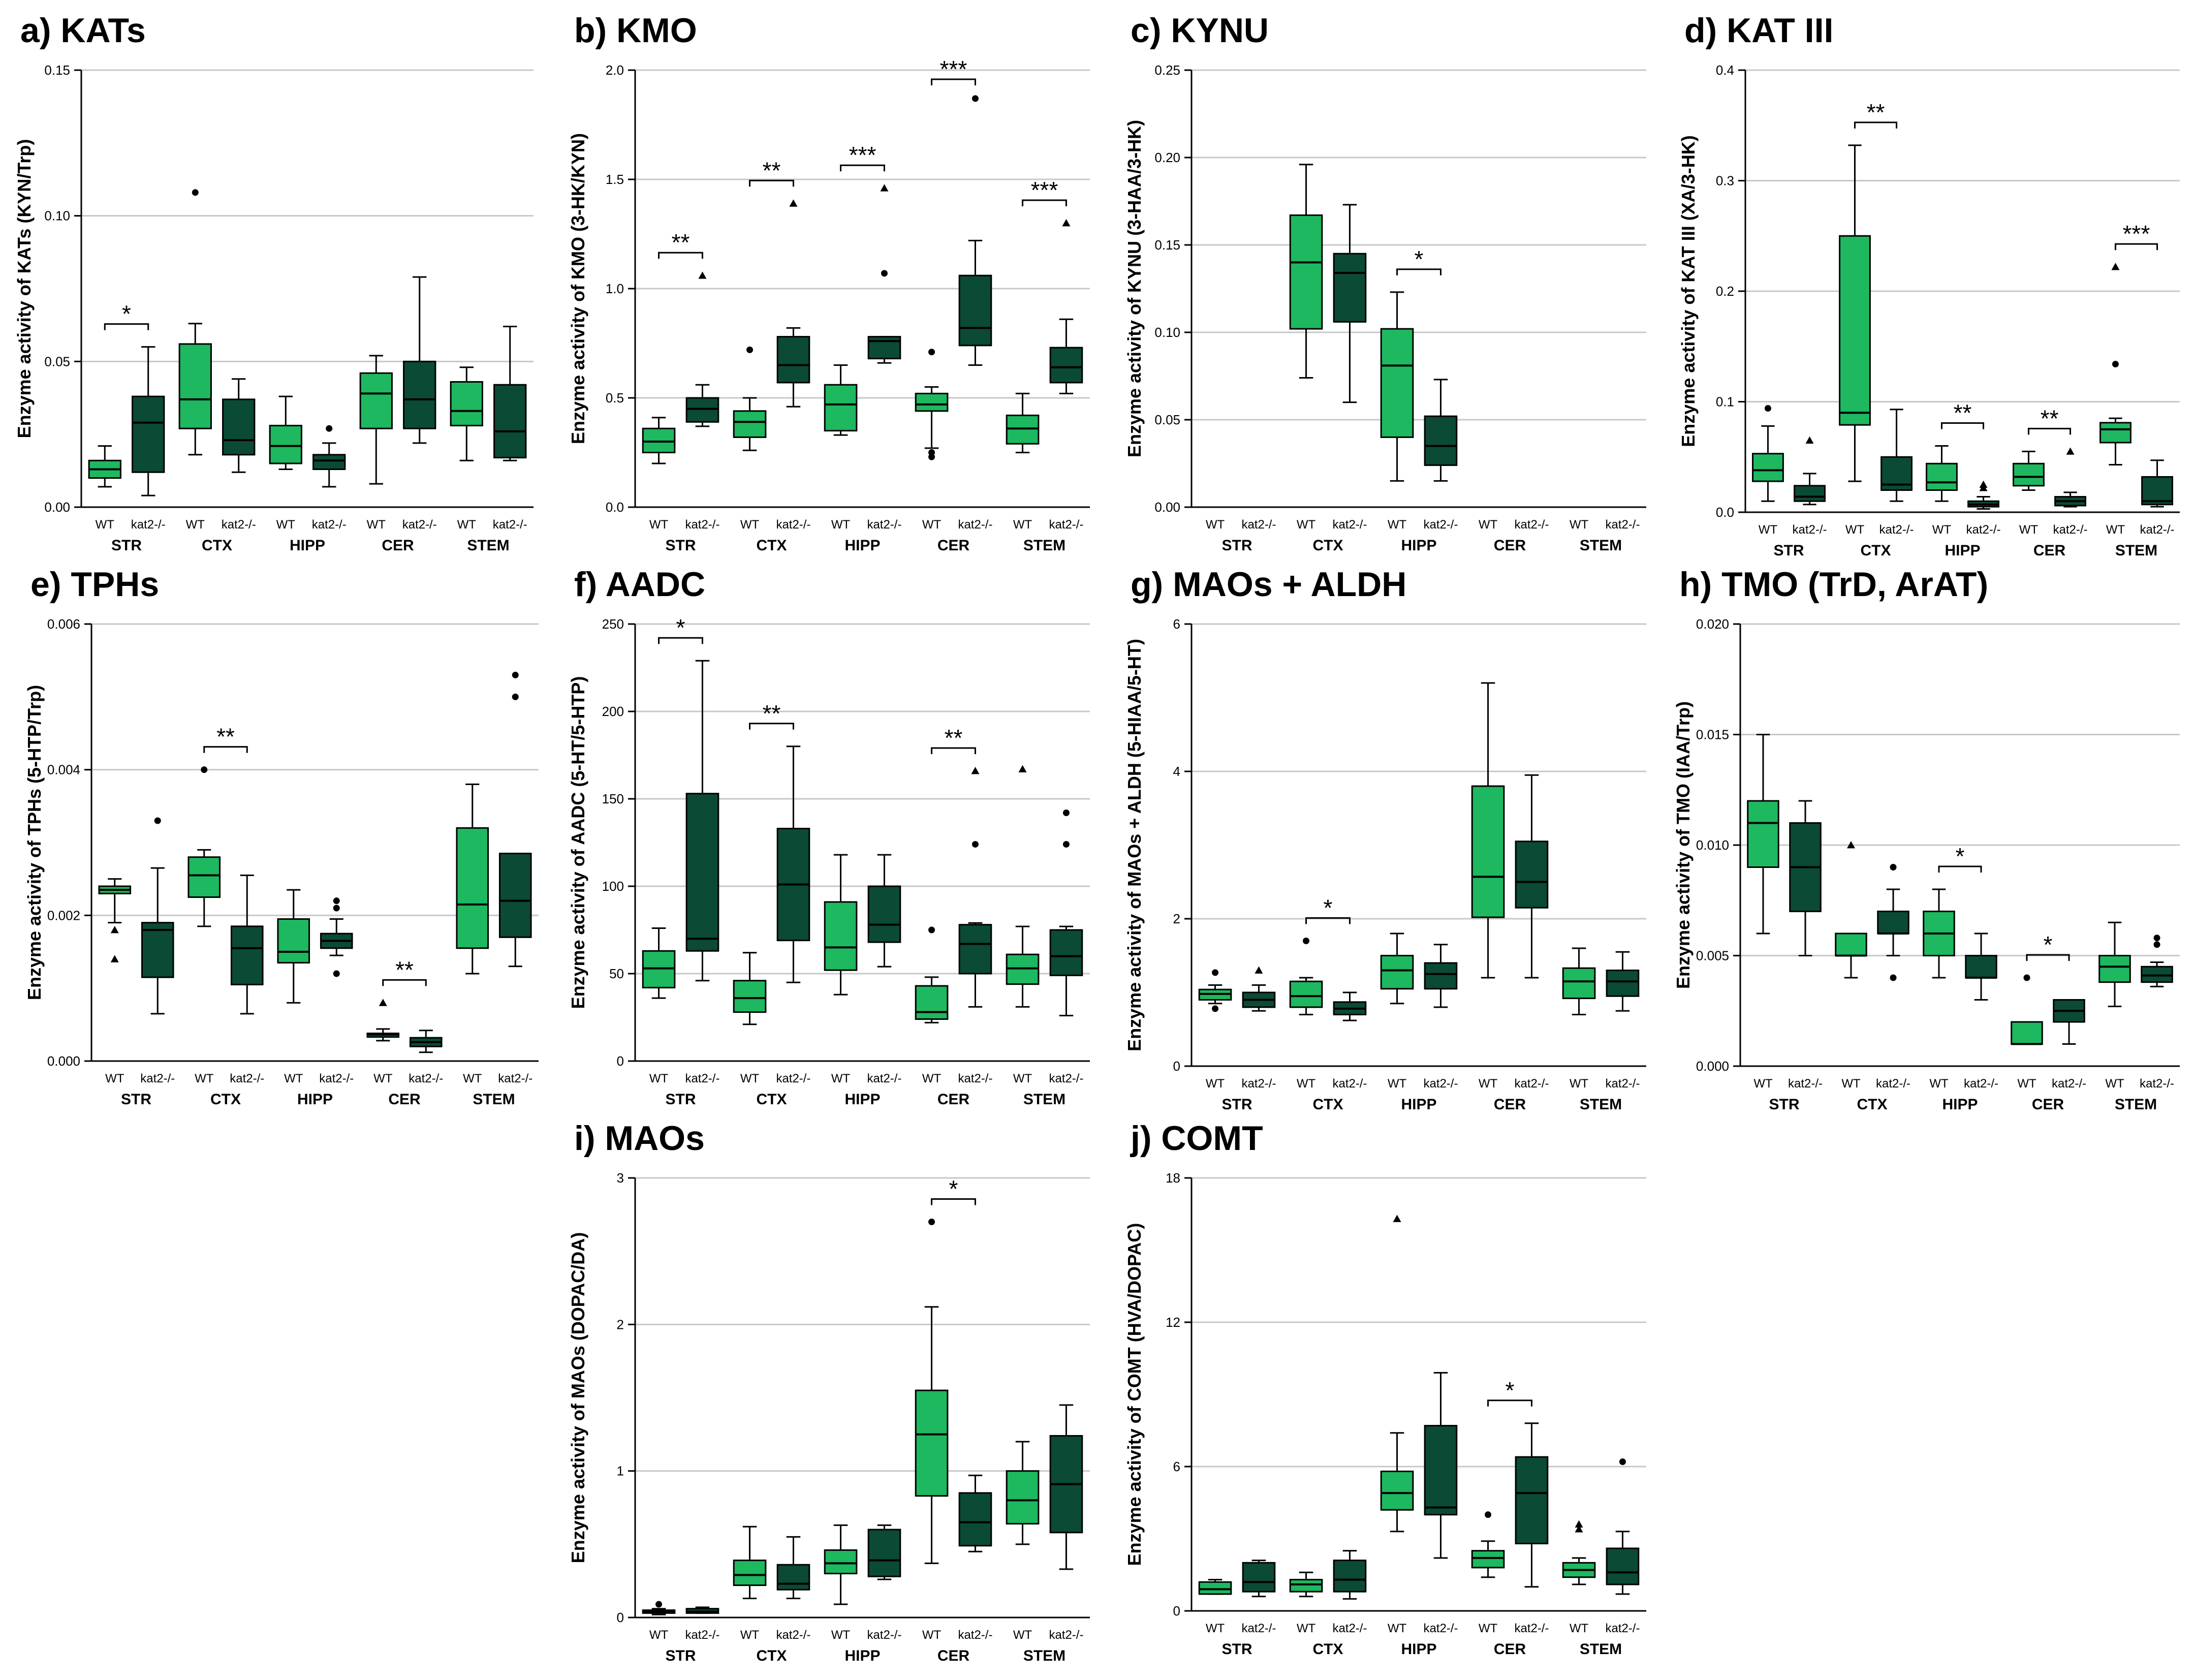  What do you see at coordinates (578, 842) in the screenshot?
I see `y-axis-label: Enzyme activity of AADC (5-HT/5-HTP)` at bounding box center [578, 842].